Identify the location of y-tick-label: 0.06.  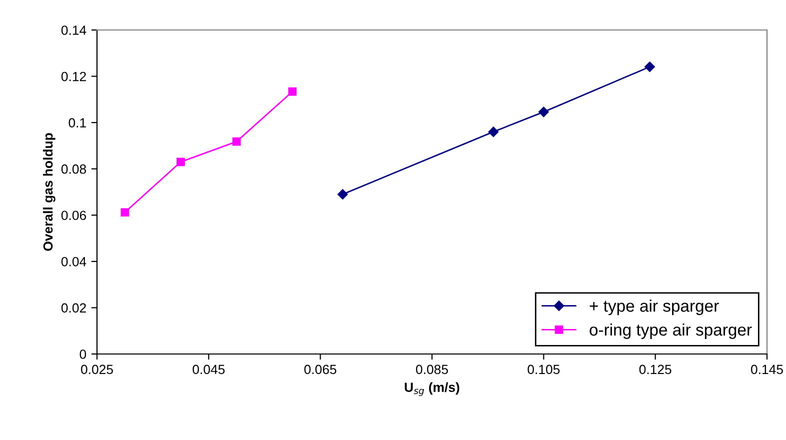
(73, 215).